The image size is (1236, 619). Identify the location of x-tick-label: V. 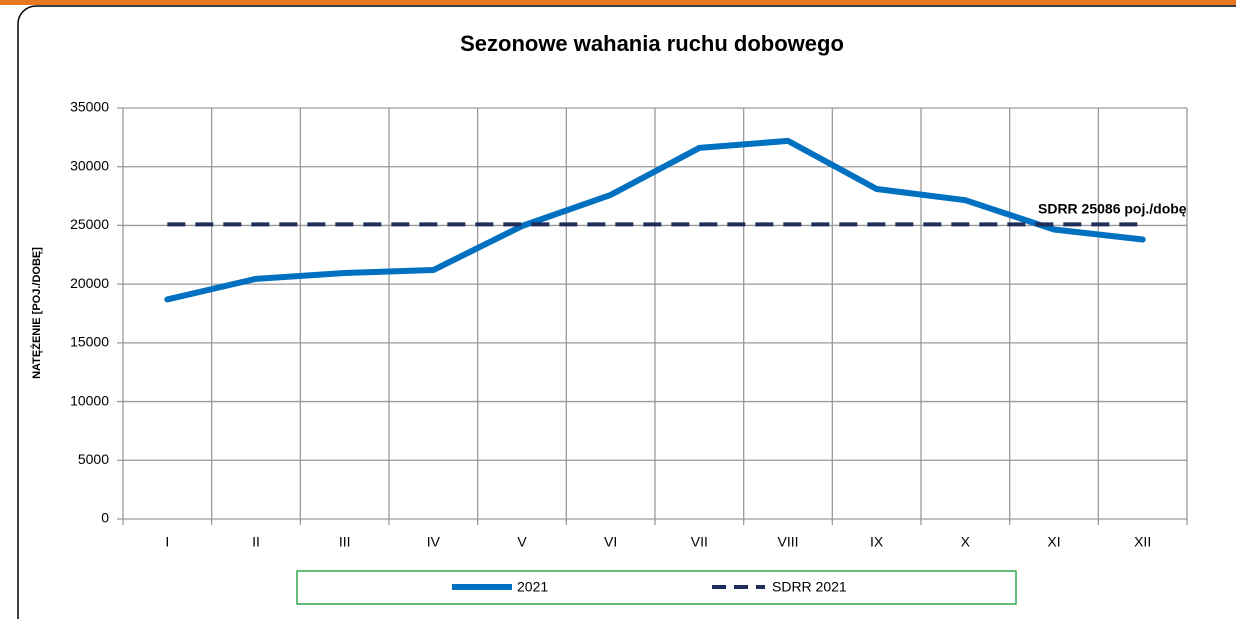
(522, 542).